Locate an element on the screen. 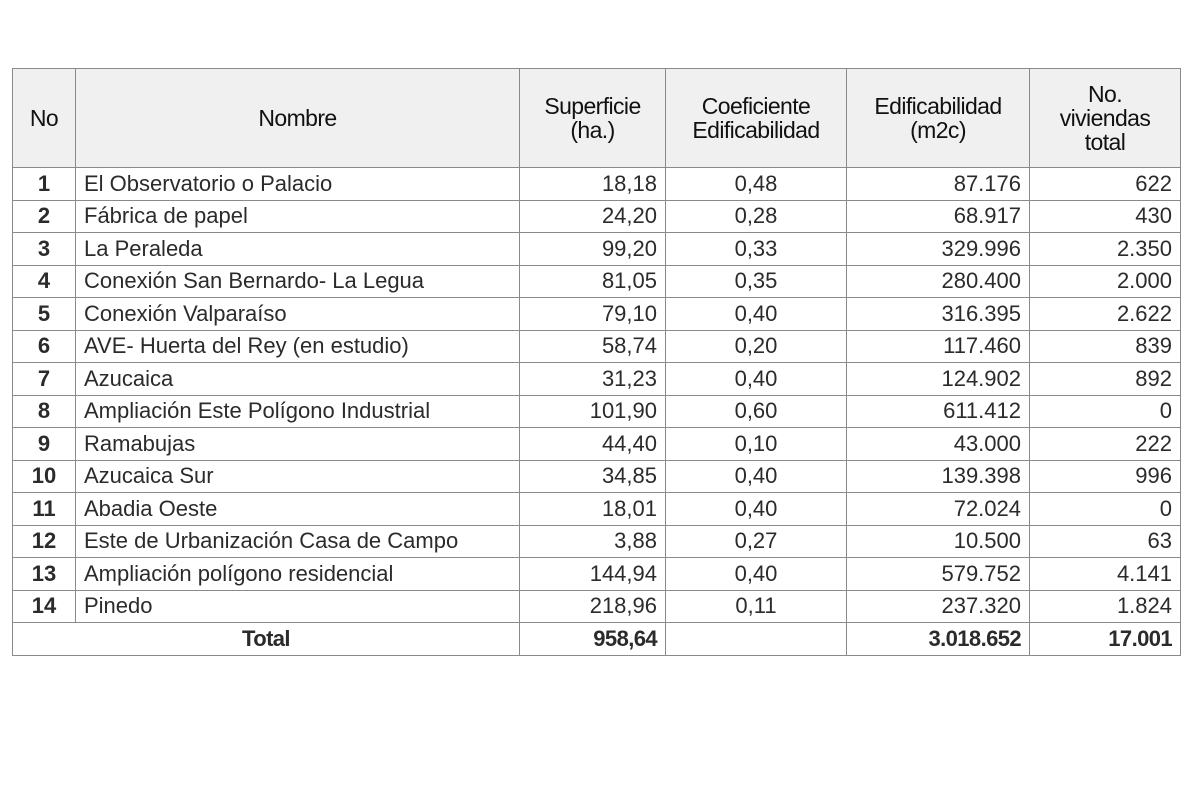 This screenshot has width=1200, height=800. cell-edificabilidad: 117.460 is located at coordinates (938, 346).